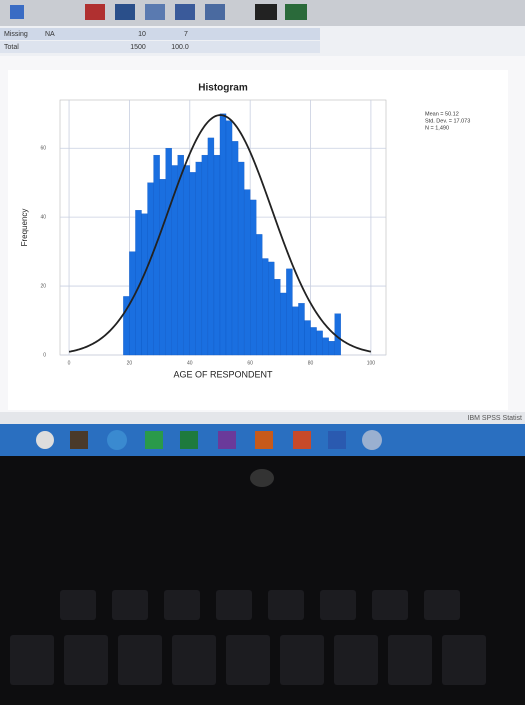 The height and width of the screenshot is (705, 525). What do you see at coordinates (437, 128) in the screenshot?
I see `stats-label: N = 1,490` at bounding box center [437, 128].